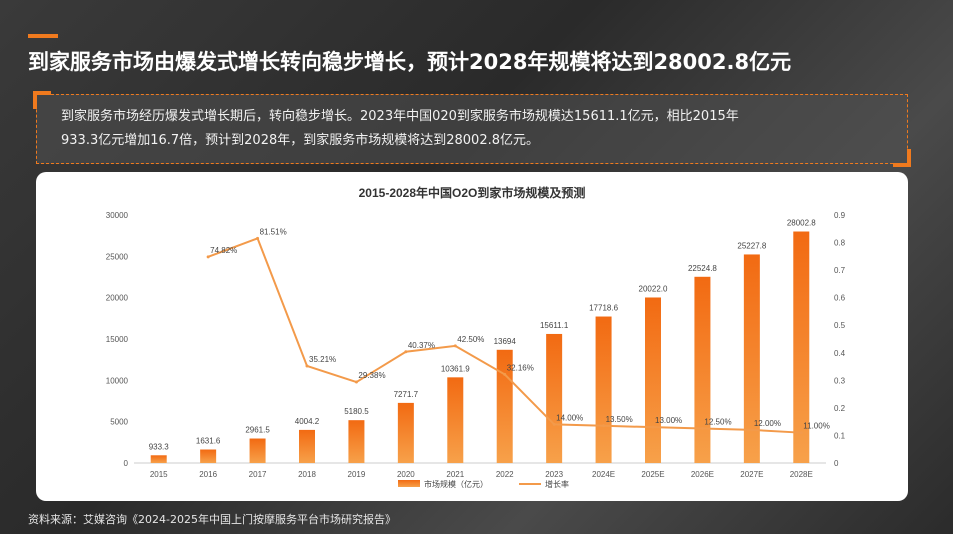  What do you see at coordinates (653, 288) in the screenshot?
I see `bar-value-label: 20022.0` at bounding box center [653, 288].